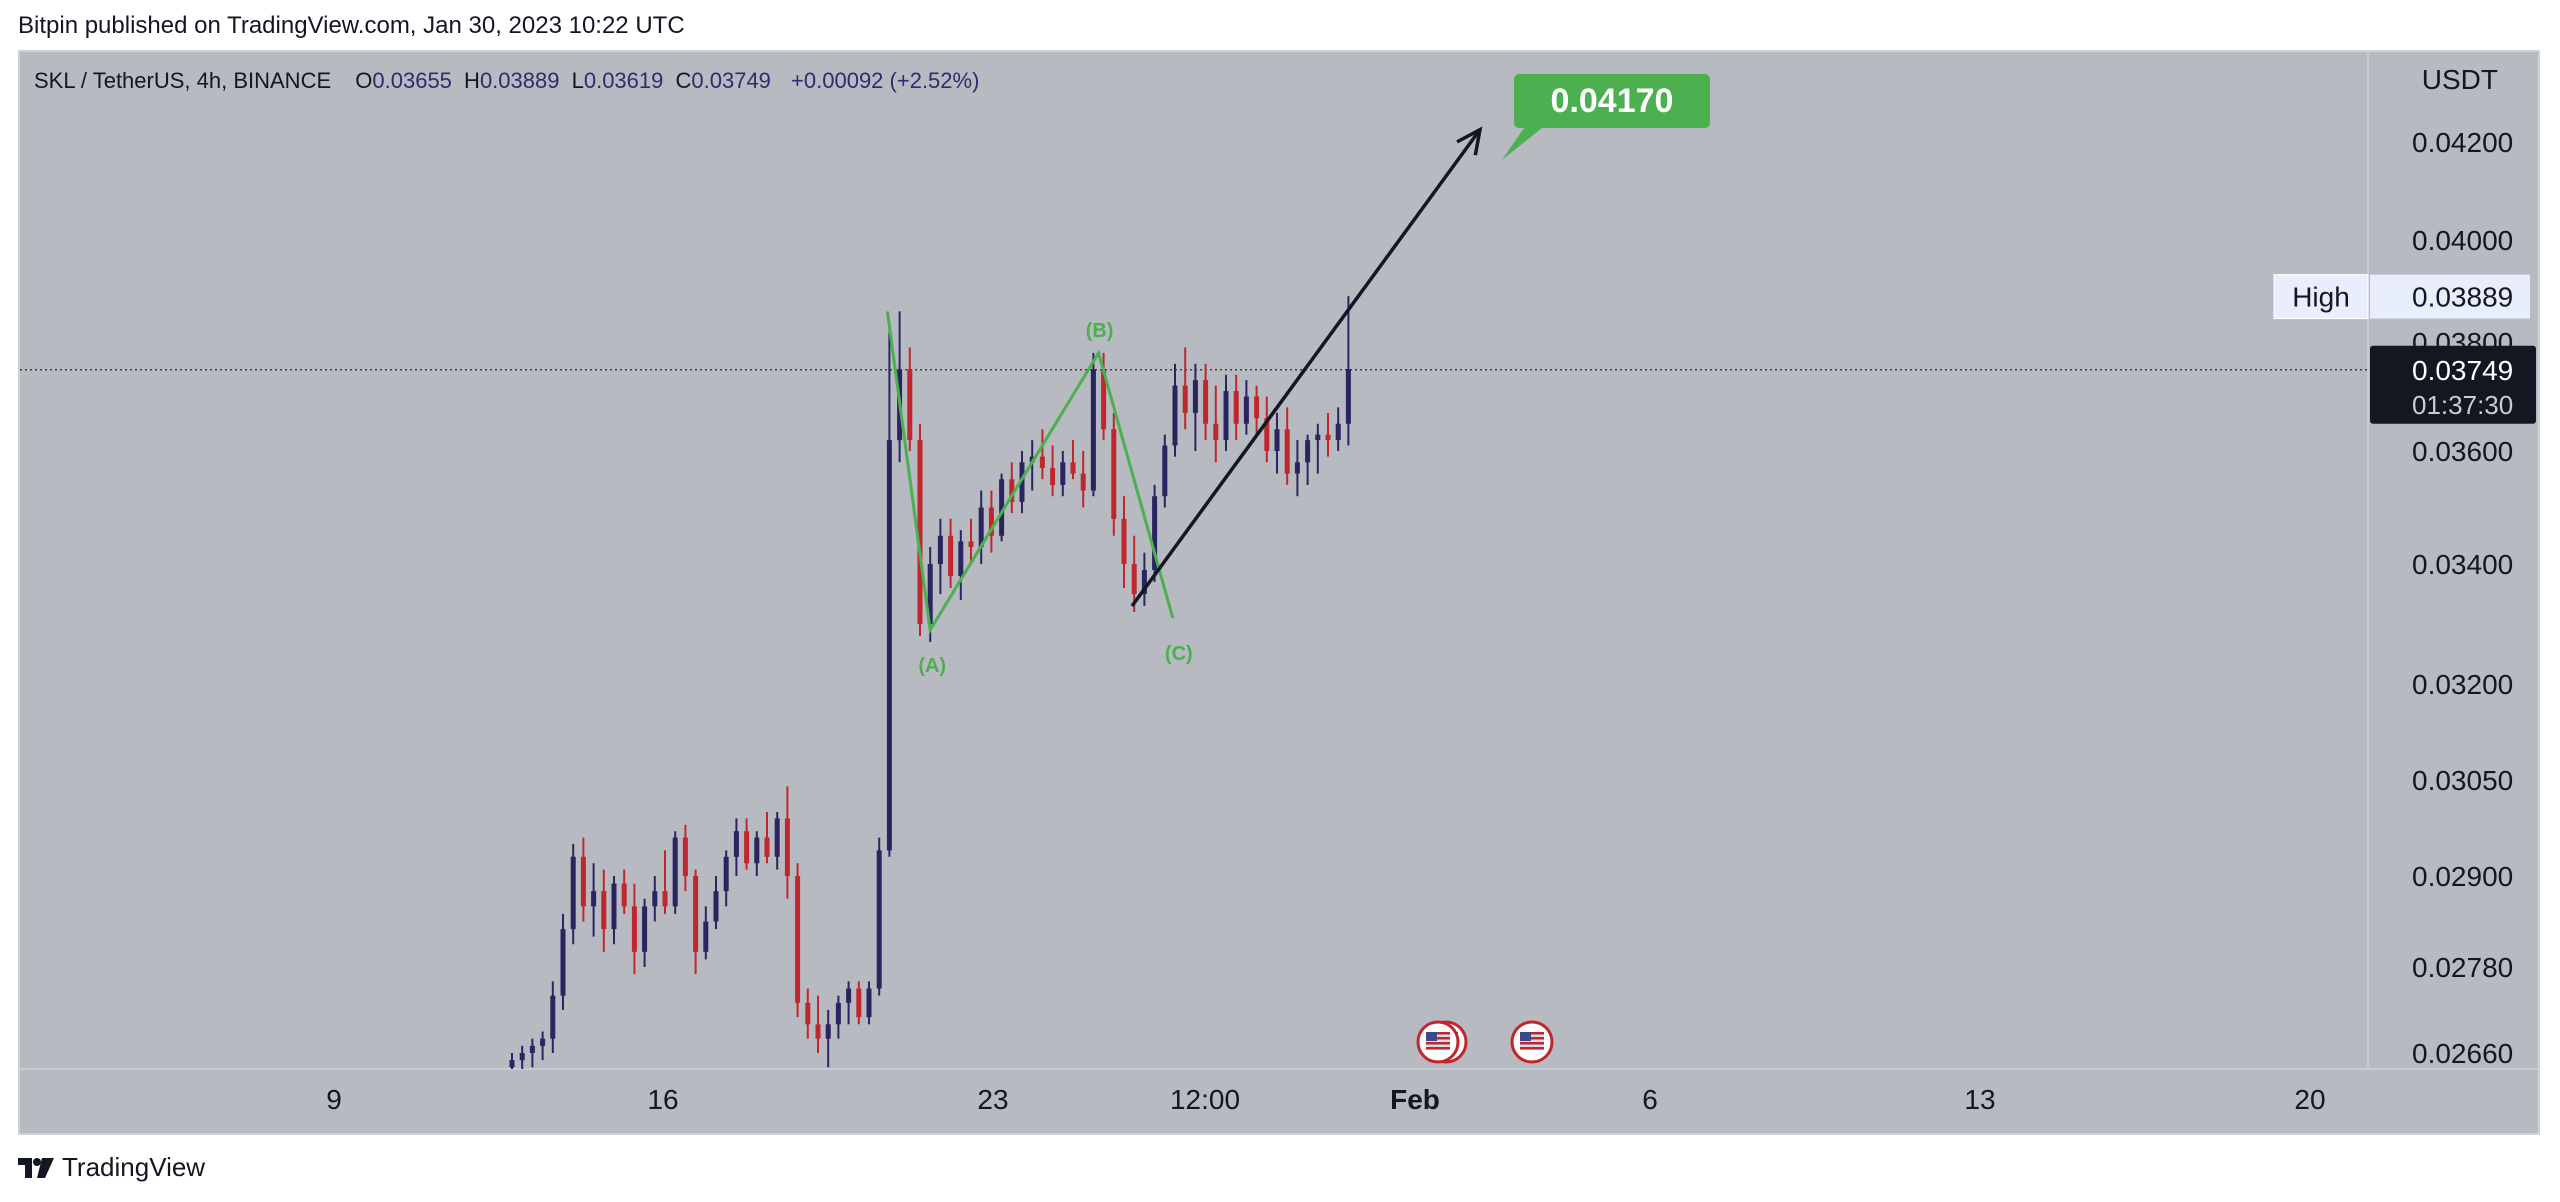 The height and width of the screenshot is (1202, 2560). I want to click on high-label-text: High, so click(2321, 297).